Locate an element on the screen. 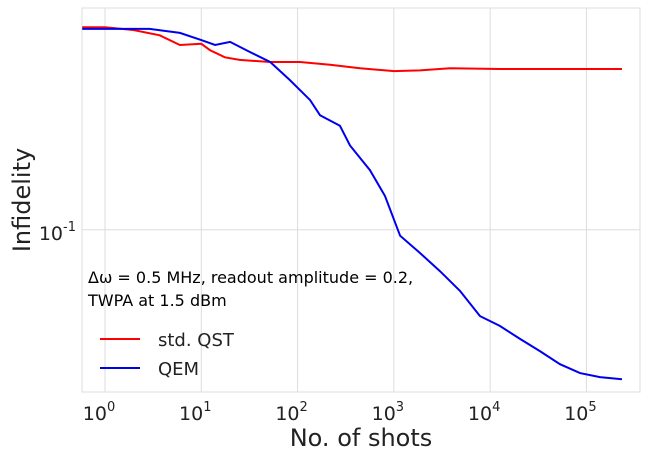 The width and height of the screenshot is (652, 456). x-tick-label: 10⁰ is located at coordinates (99, 412).